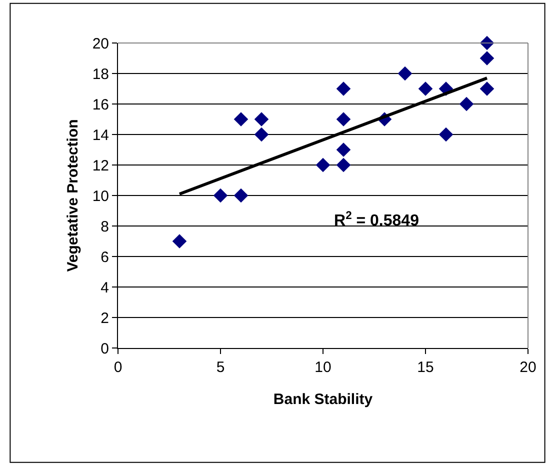 The width and height of the screenshot is (551, 466). What do you see at coordinates (100, 196) in the screenshot?
I see `y-tick-label: 10` at bounding box center [100, 196].